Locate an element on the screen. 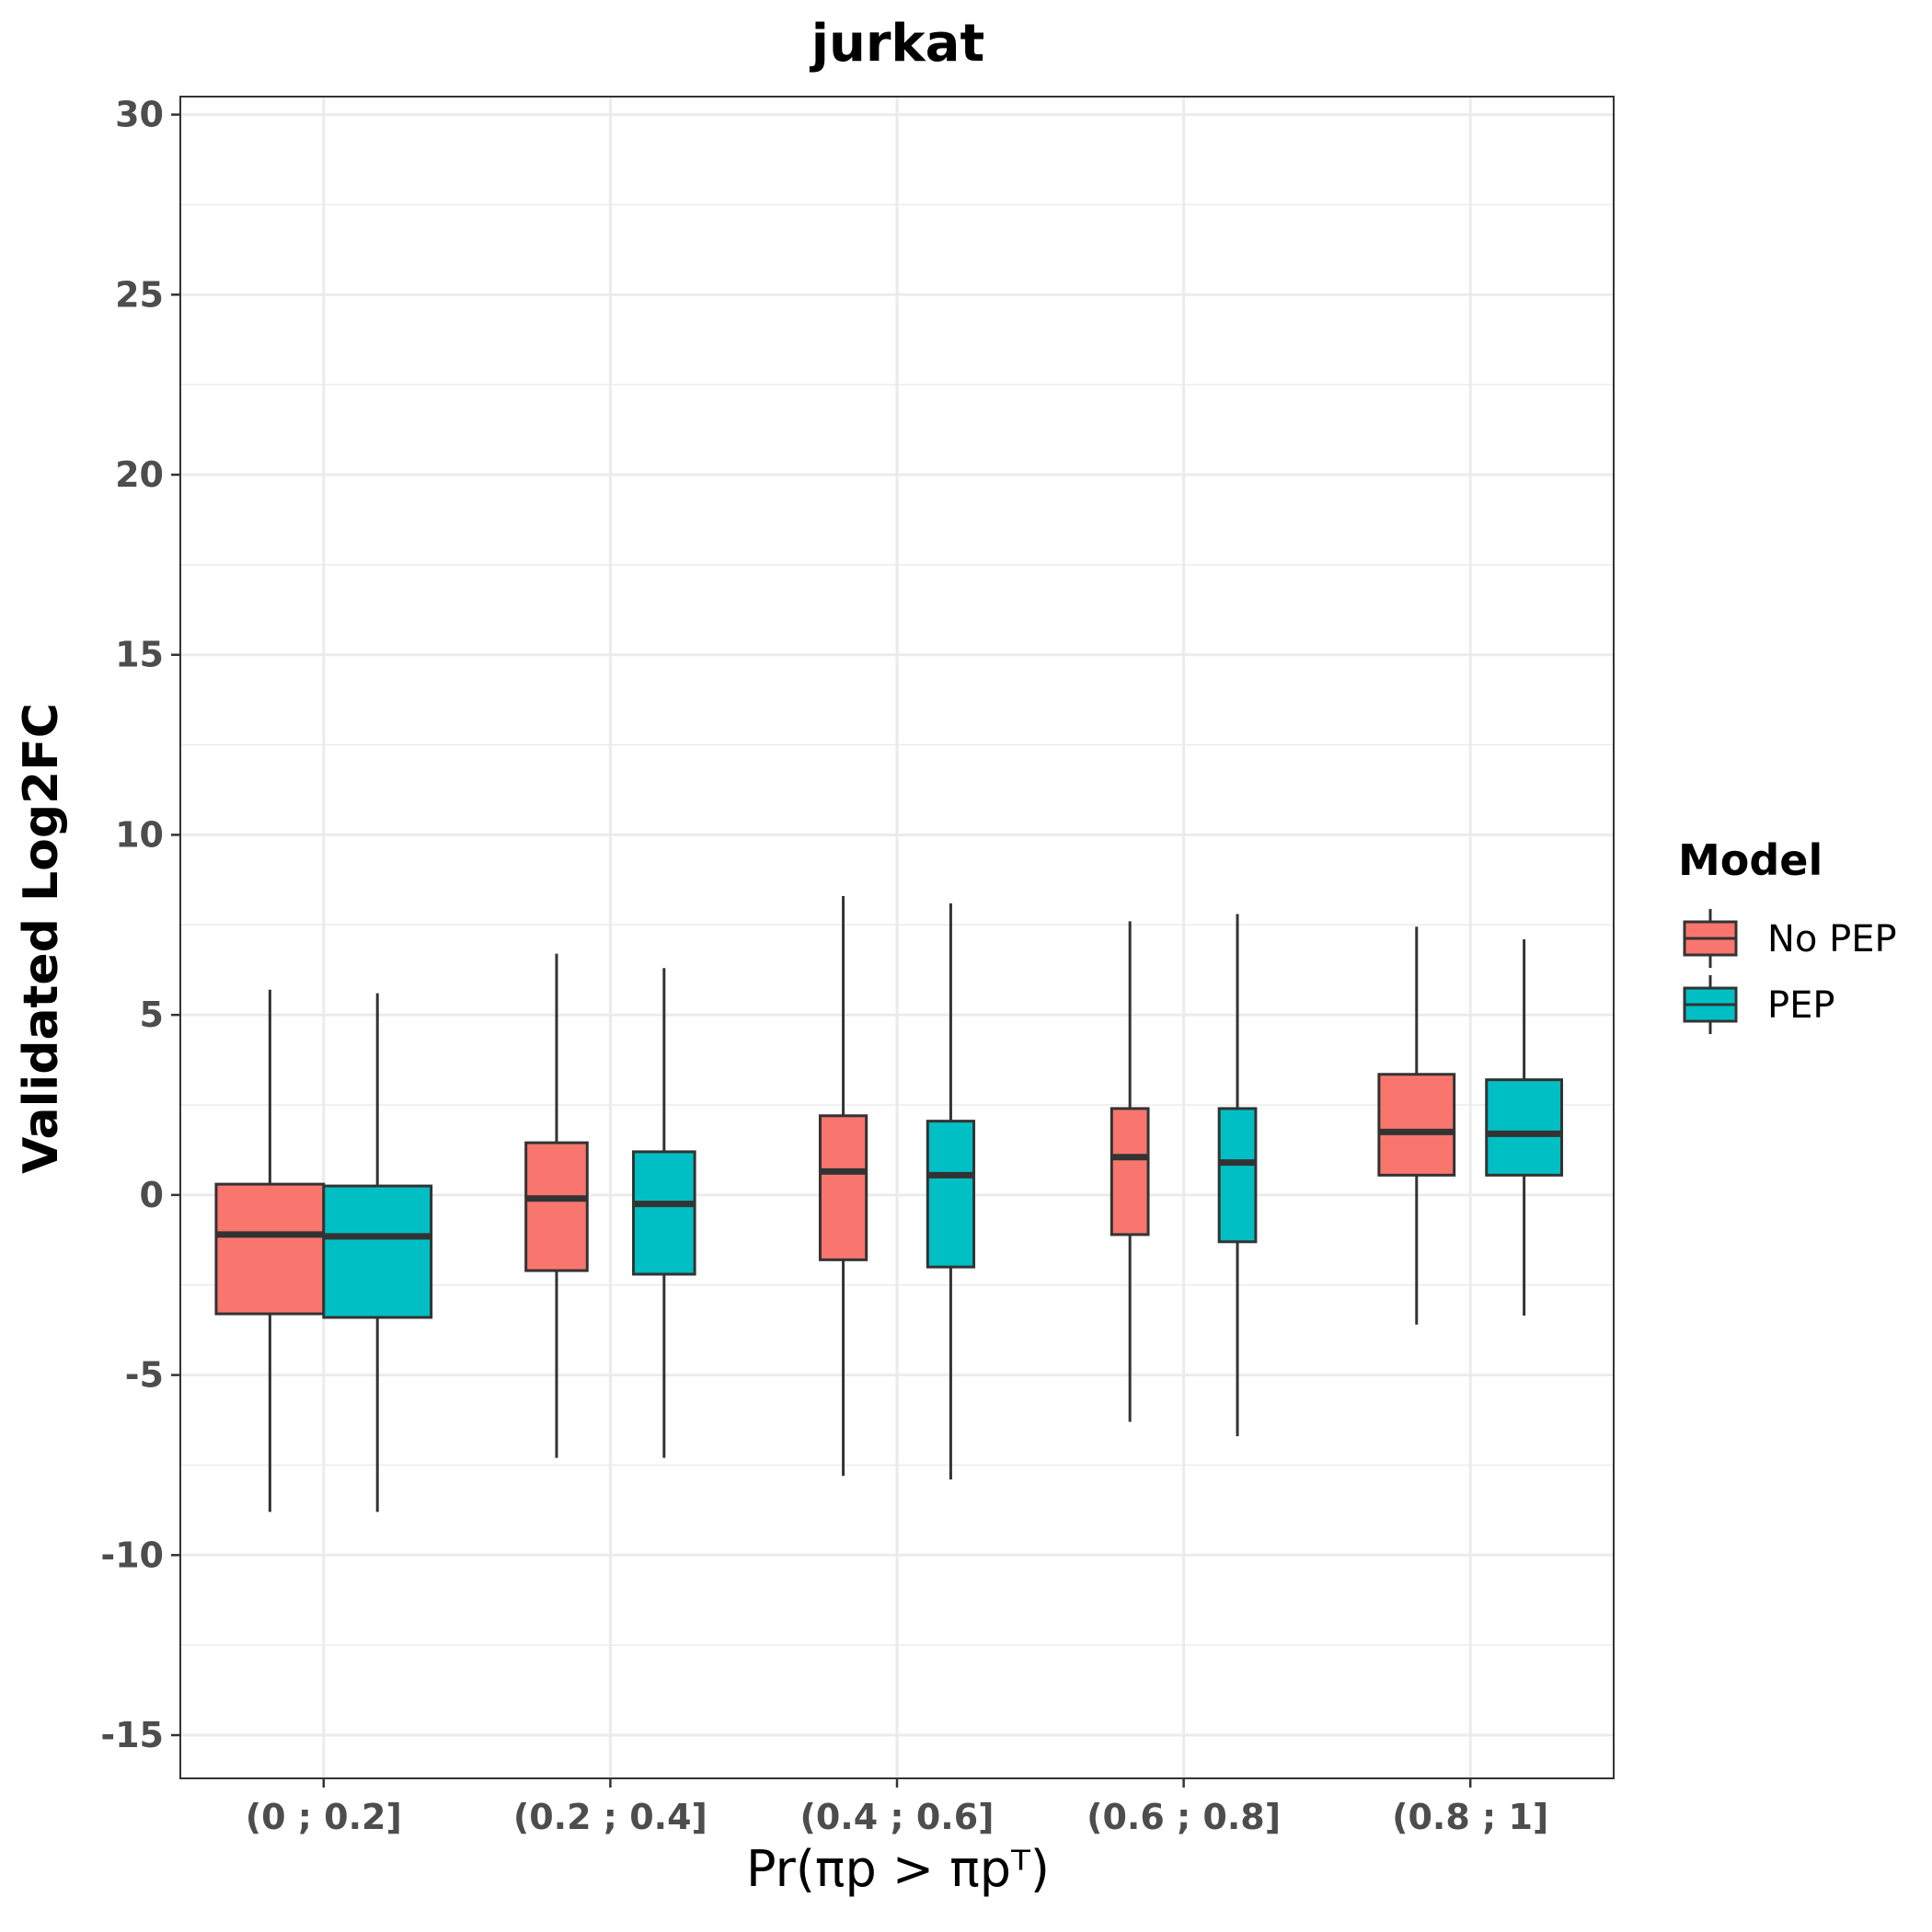 The image size is (1932, 1932). y-tick-label: 10 is located at coordinates (139, 834).